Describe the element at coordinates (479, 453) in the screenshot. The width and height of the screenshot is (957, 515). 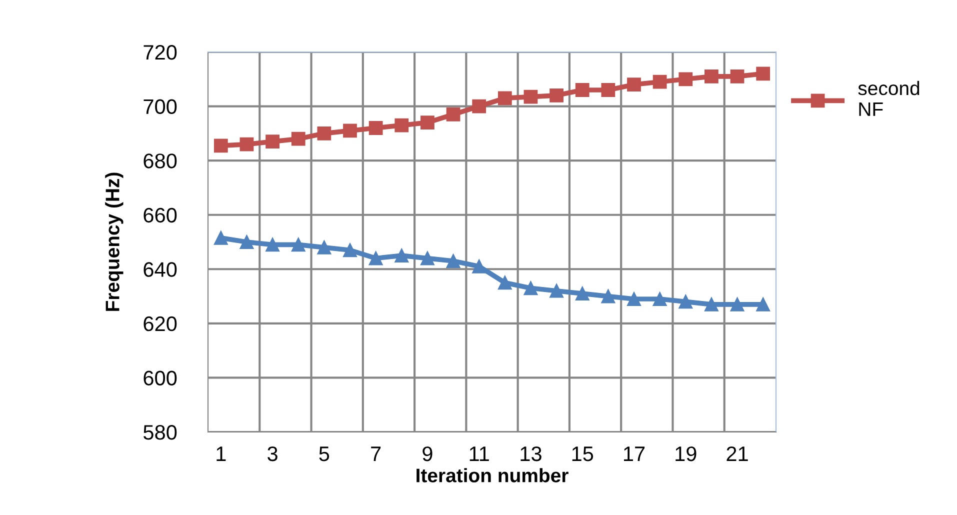
I see `x-tick-label: 11` at that location.